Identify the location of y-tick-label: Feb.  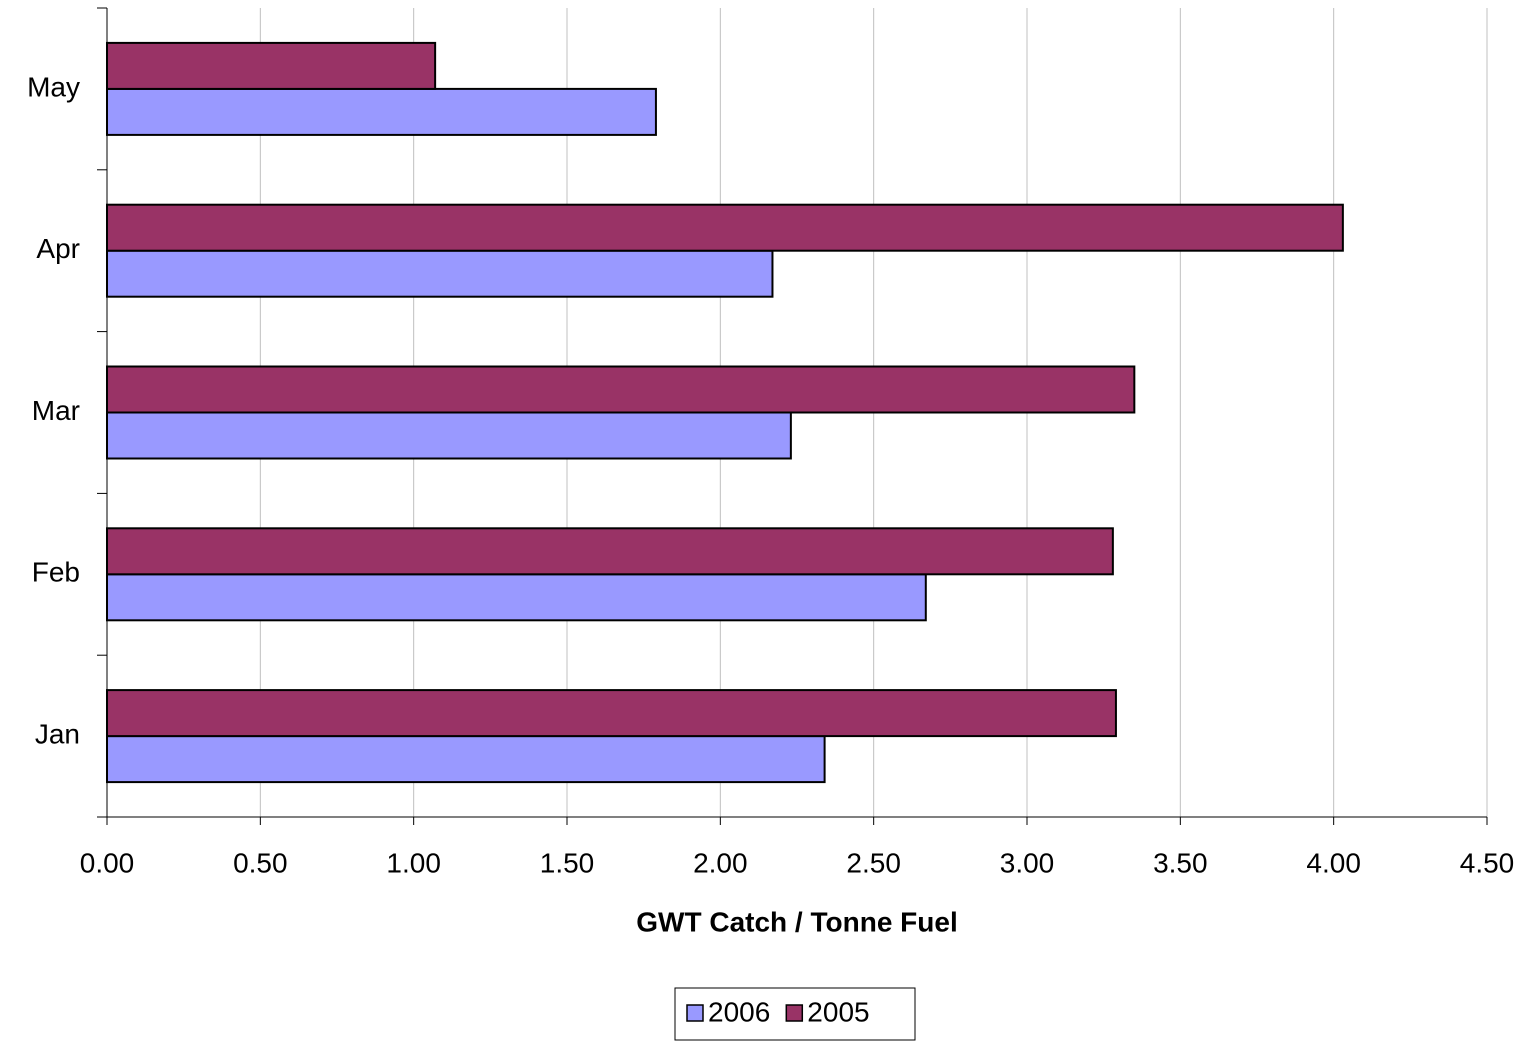
(56, 572).